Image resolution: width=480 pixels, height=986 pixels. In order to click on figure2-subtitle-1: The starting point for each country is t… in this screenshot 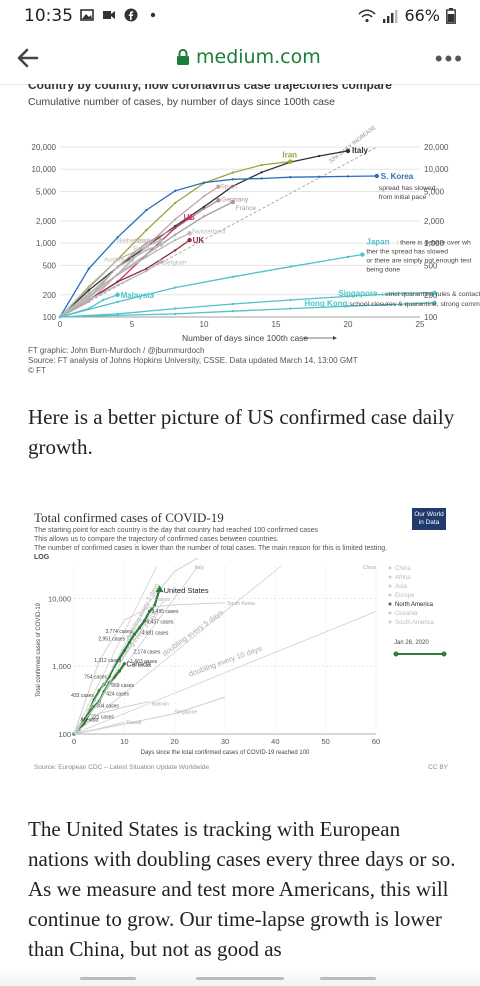, I will do `click(176, 530)`.